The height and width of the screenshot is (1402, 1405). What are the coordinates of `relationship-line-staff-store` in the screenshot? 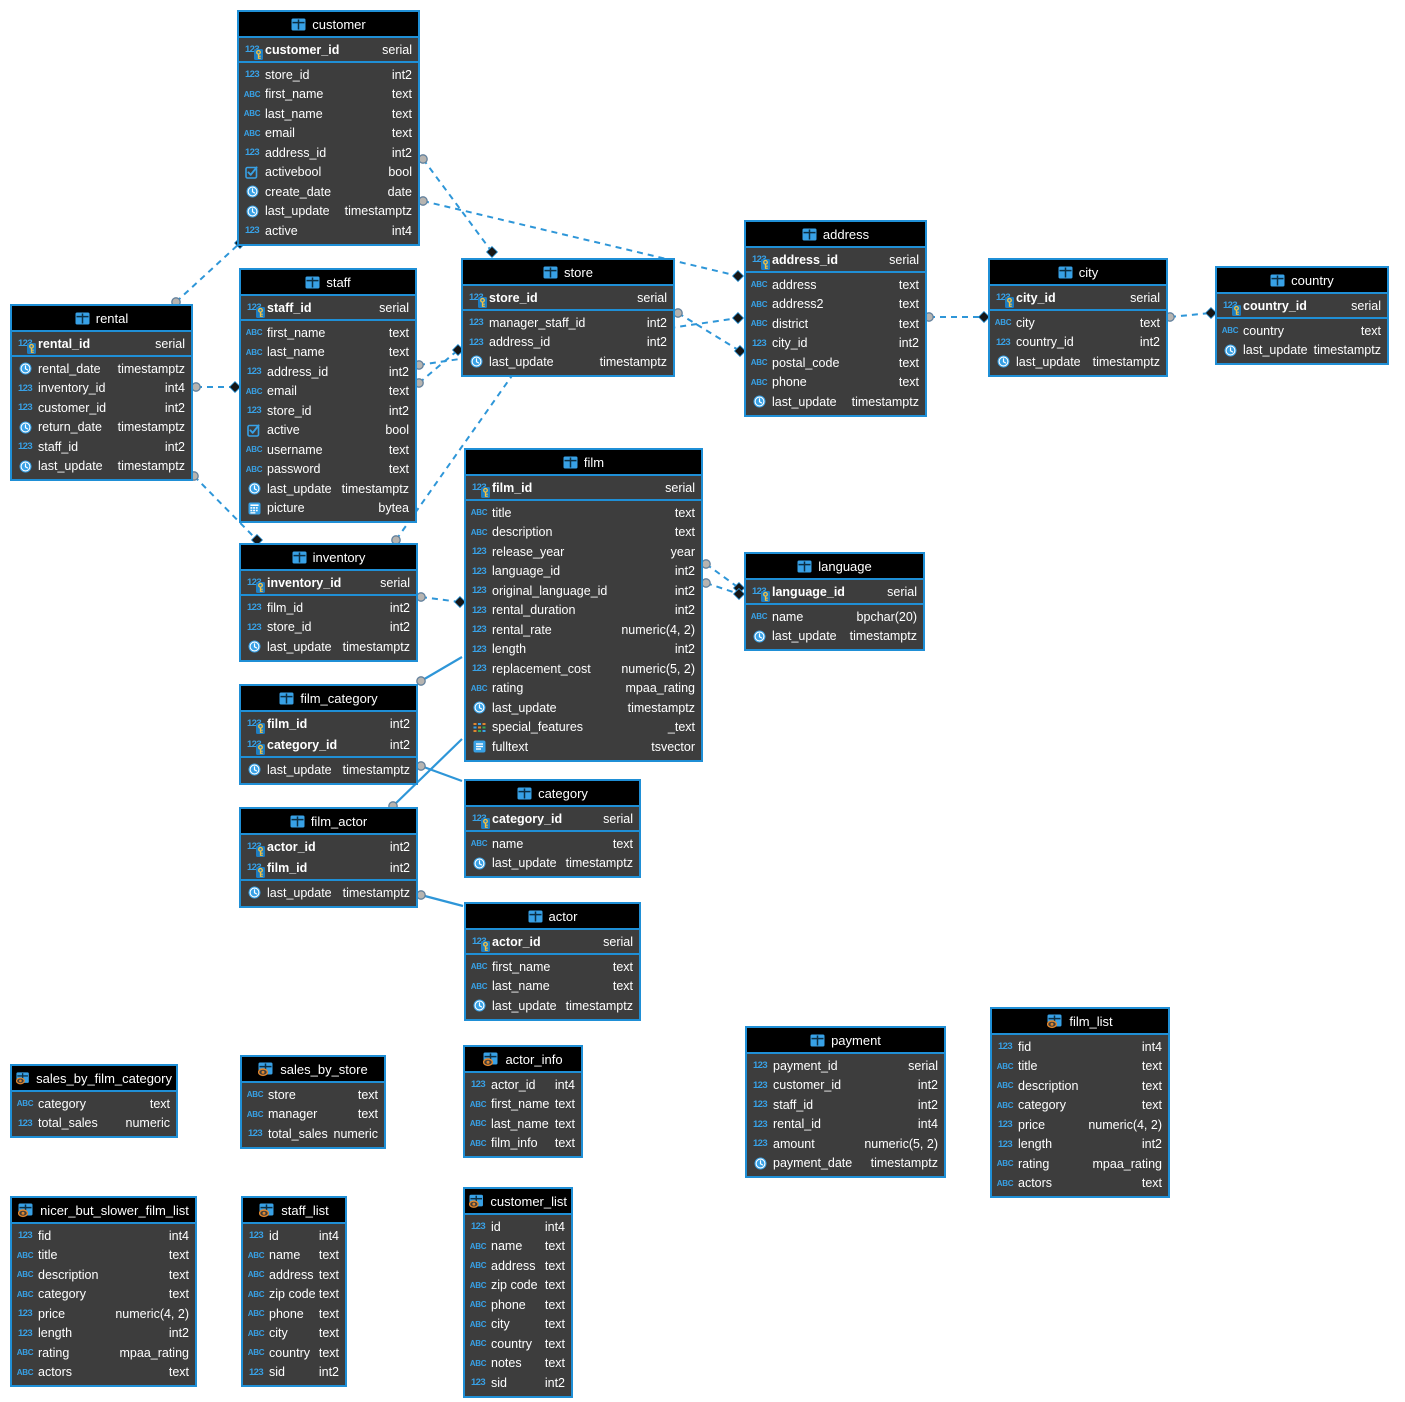 It's located at (438, 366).